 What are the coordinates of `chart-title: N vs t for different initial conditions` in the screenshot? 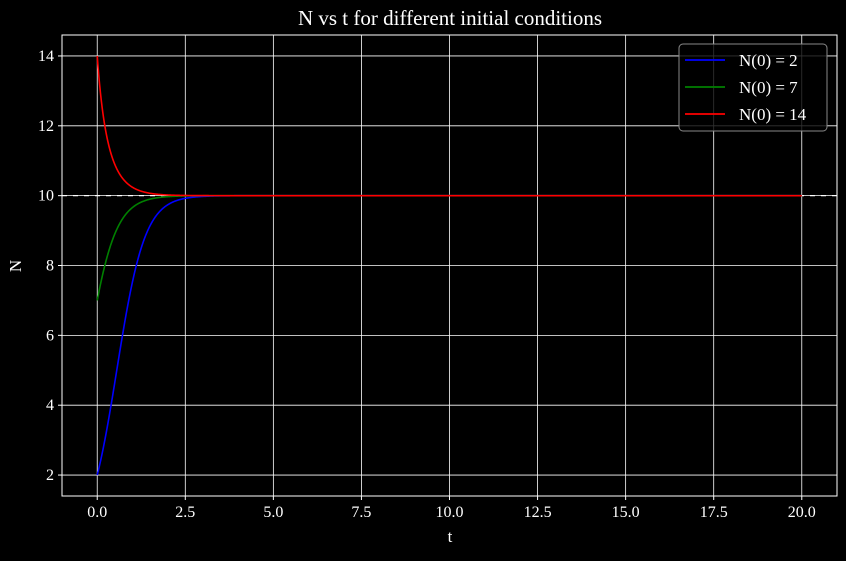 It's located at (450, 18).